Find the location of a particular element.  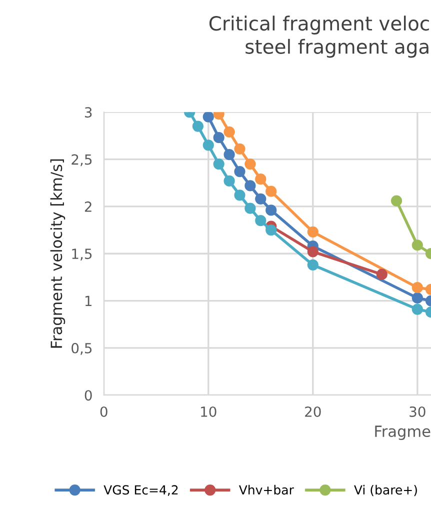

x-tick-label: 30 is located at coordinates (418, 411).